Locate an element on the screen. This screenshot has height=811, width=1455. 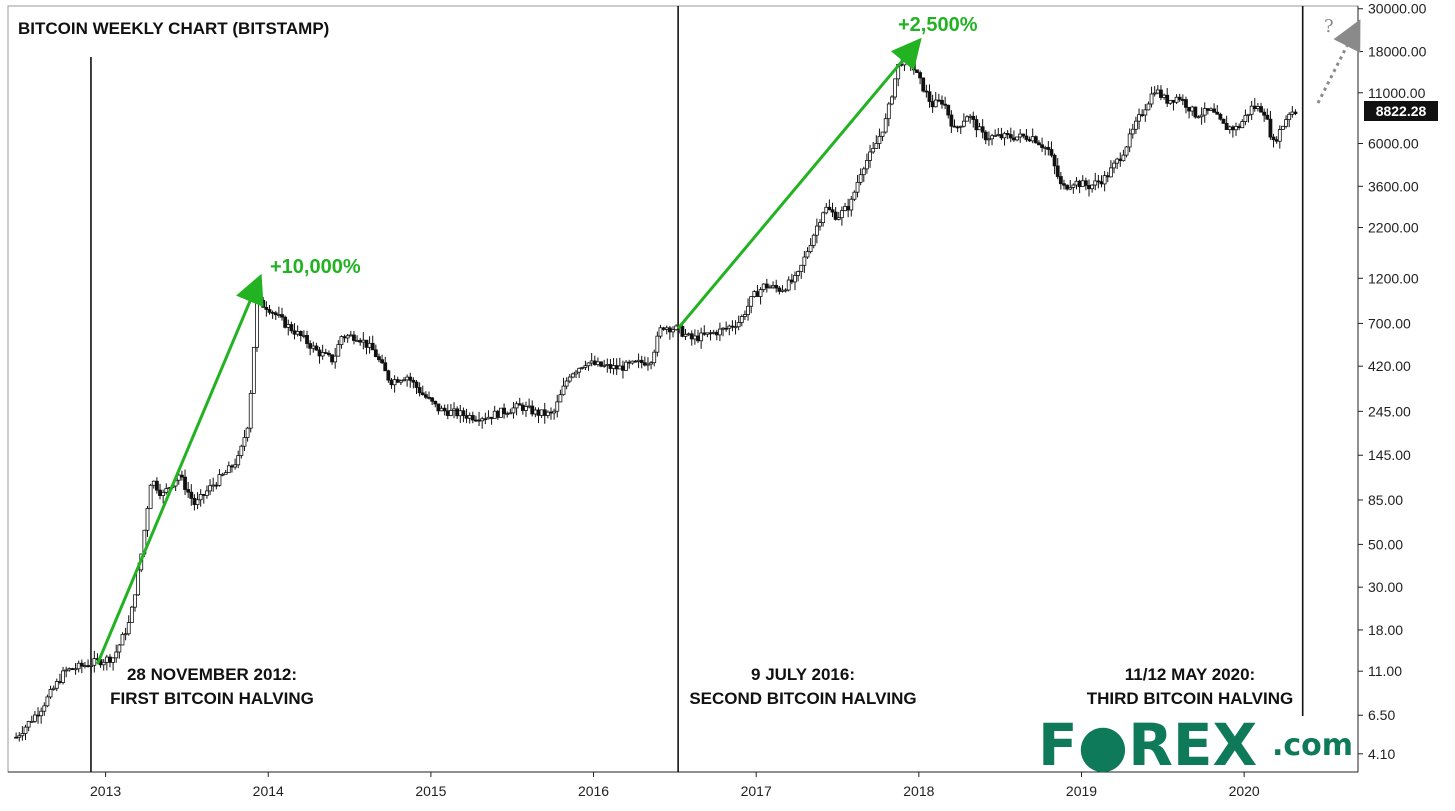
y-tick-label: 85.00 is located at coordinates (1385, 500).